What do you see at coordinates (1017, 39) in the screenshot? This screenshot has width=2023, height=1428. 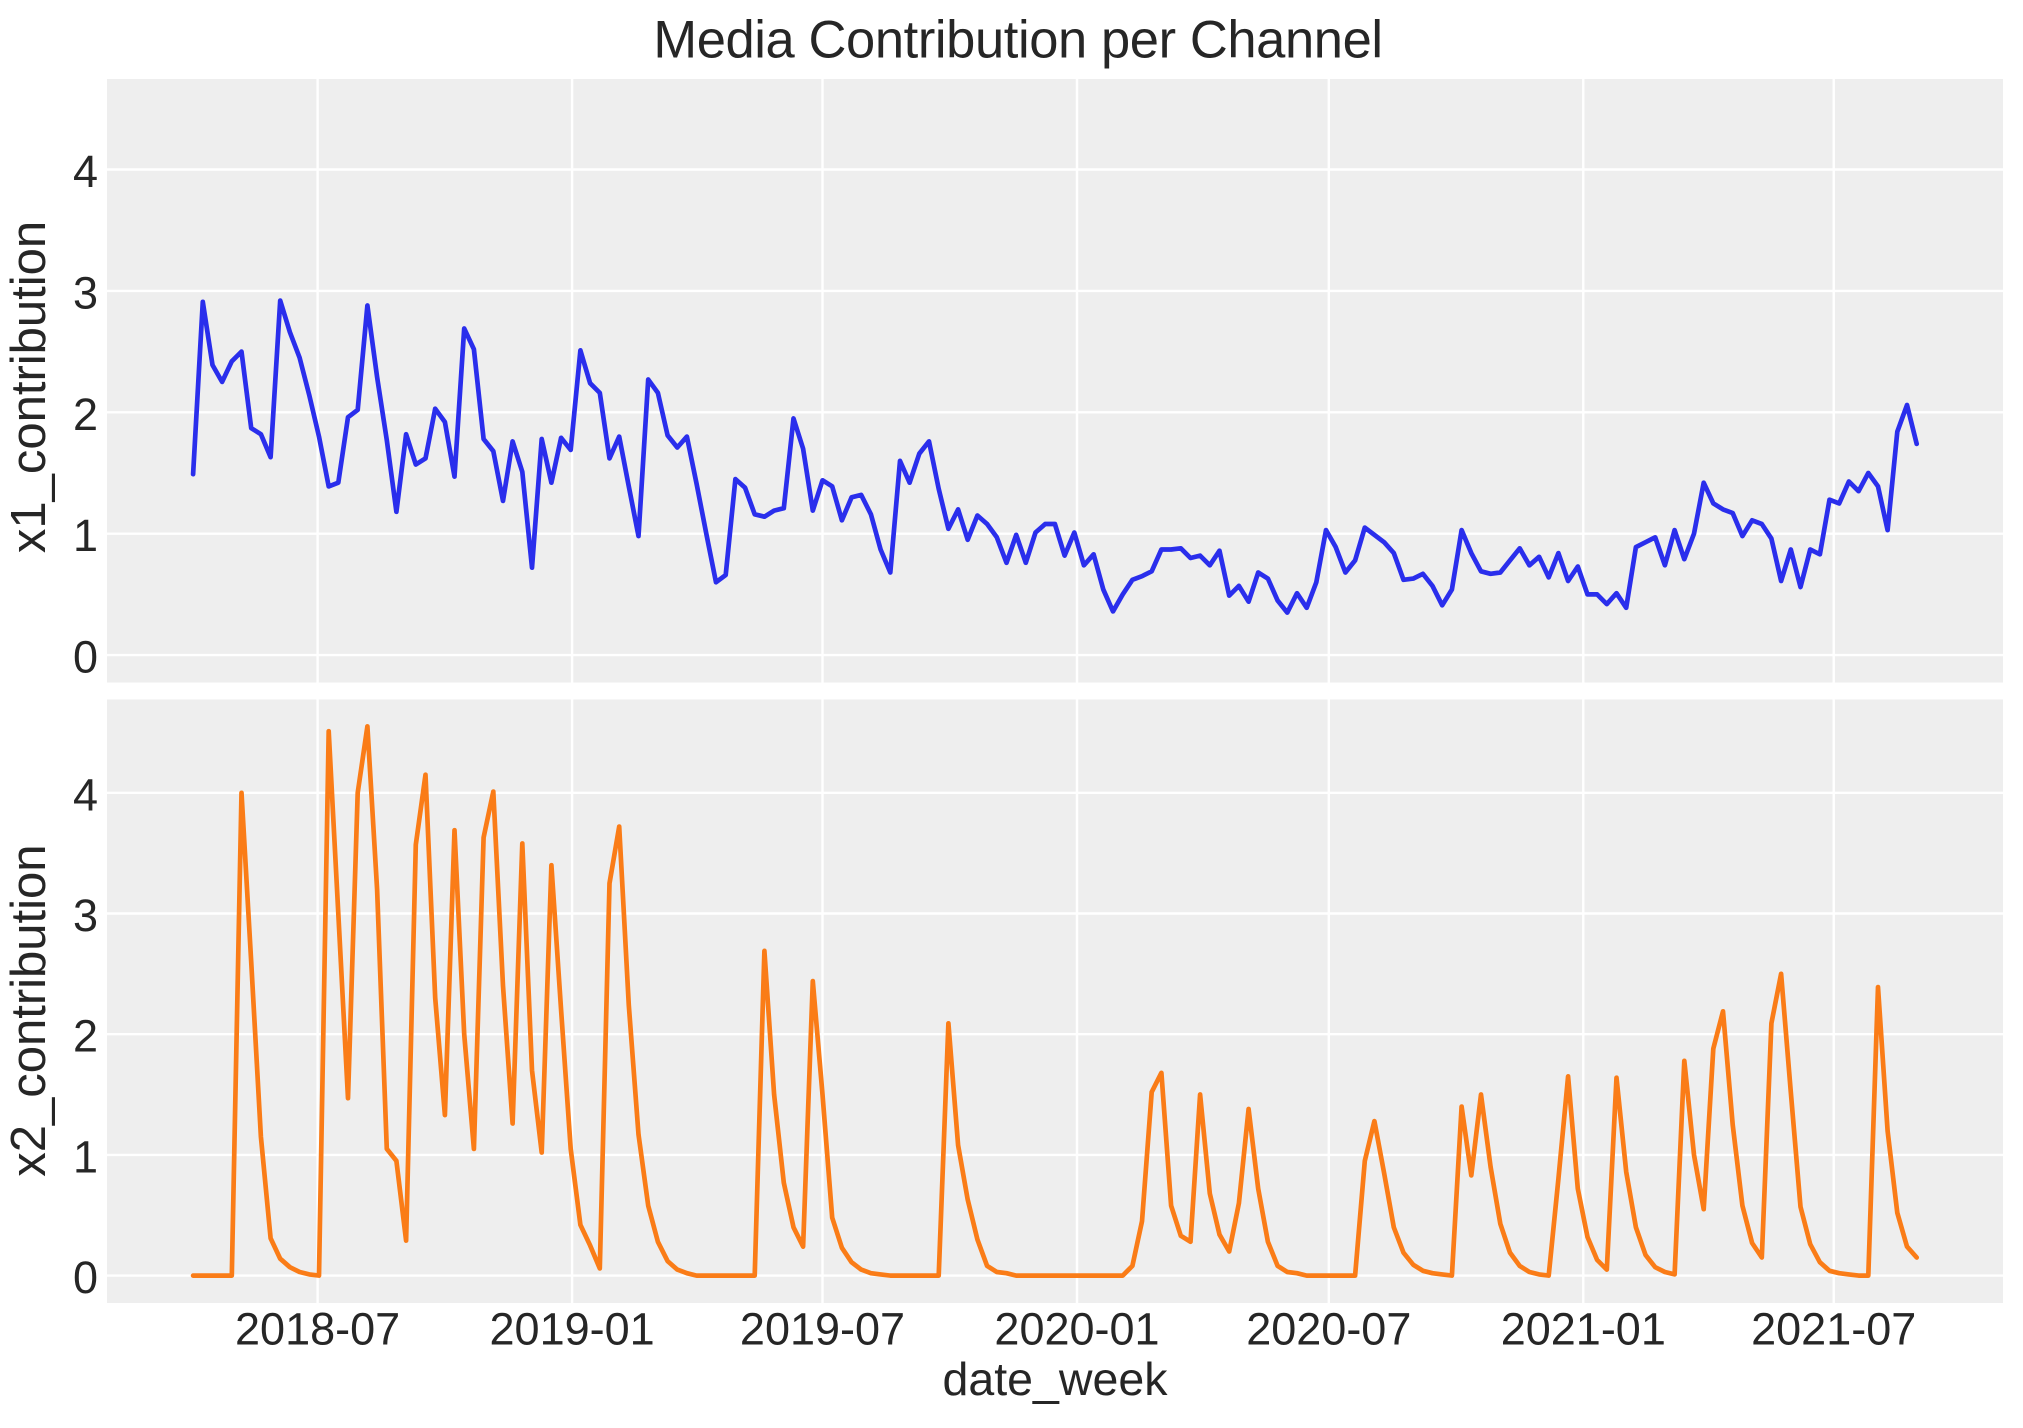 I see `svg-text: Media Contribution per Channel` at bounding box center [1017, 39].